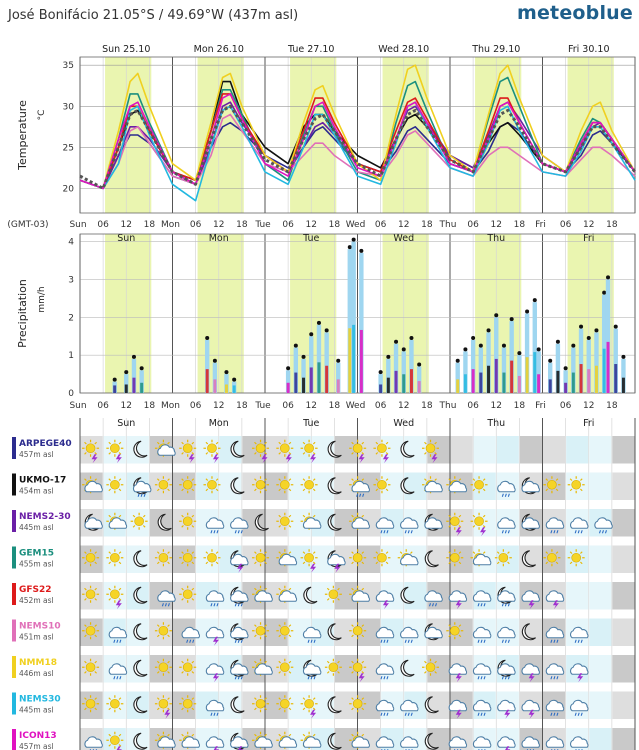 The width and height of the screenshot is (639, 750). What do you see at coordinates (262, 406) in the screenshot?
I see `x-tick-day: Tue` at bounding box center [262, 406].